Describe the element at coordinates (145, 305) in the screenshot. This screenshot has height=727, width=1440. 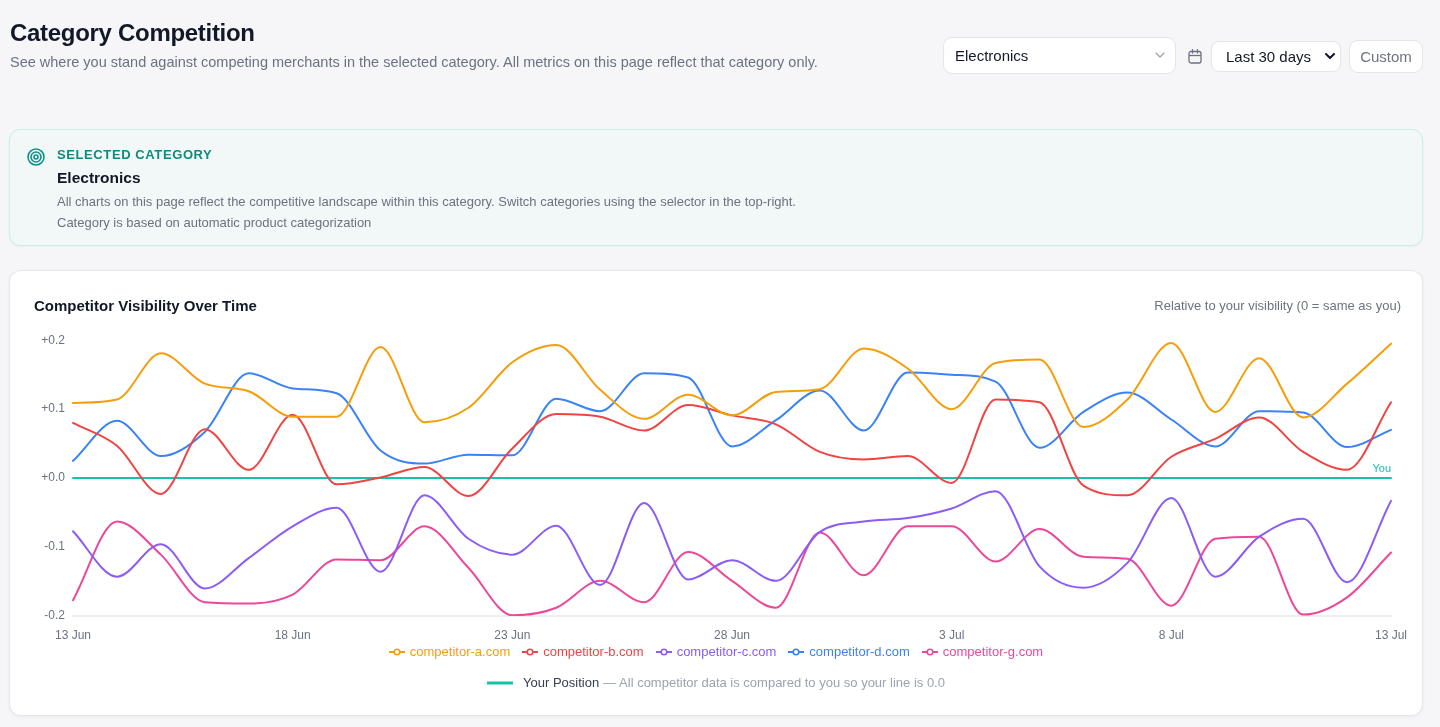
I see `chart-title: Competitor Visibility Over Time` at that location.